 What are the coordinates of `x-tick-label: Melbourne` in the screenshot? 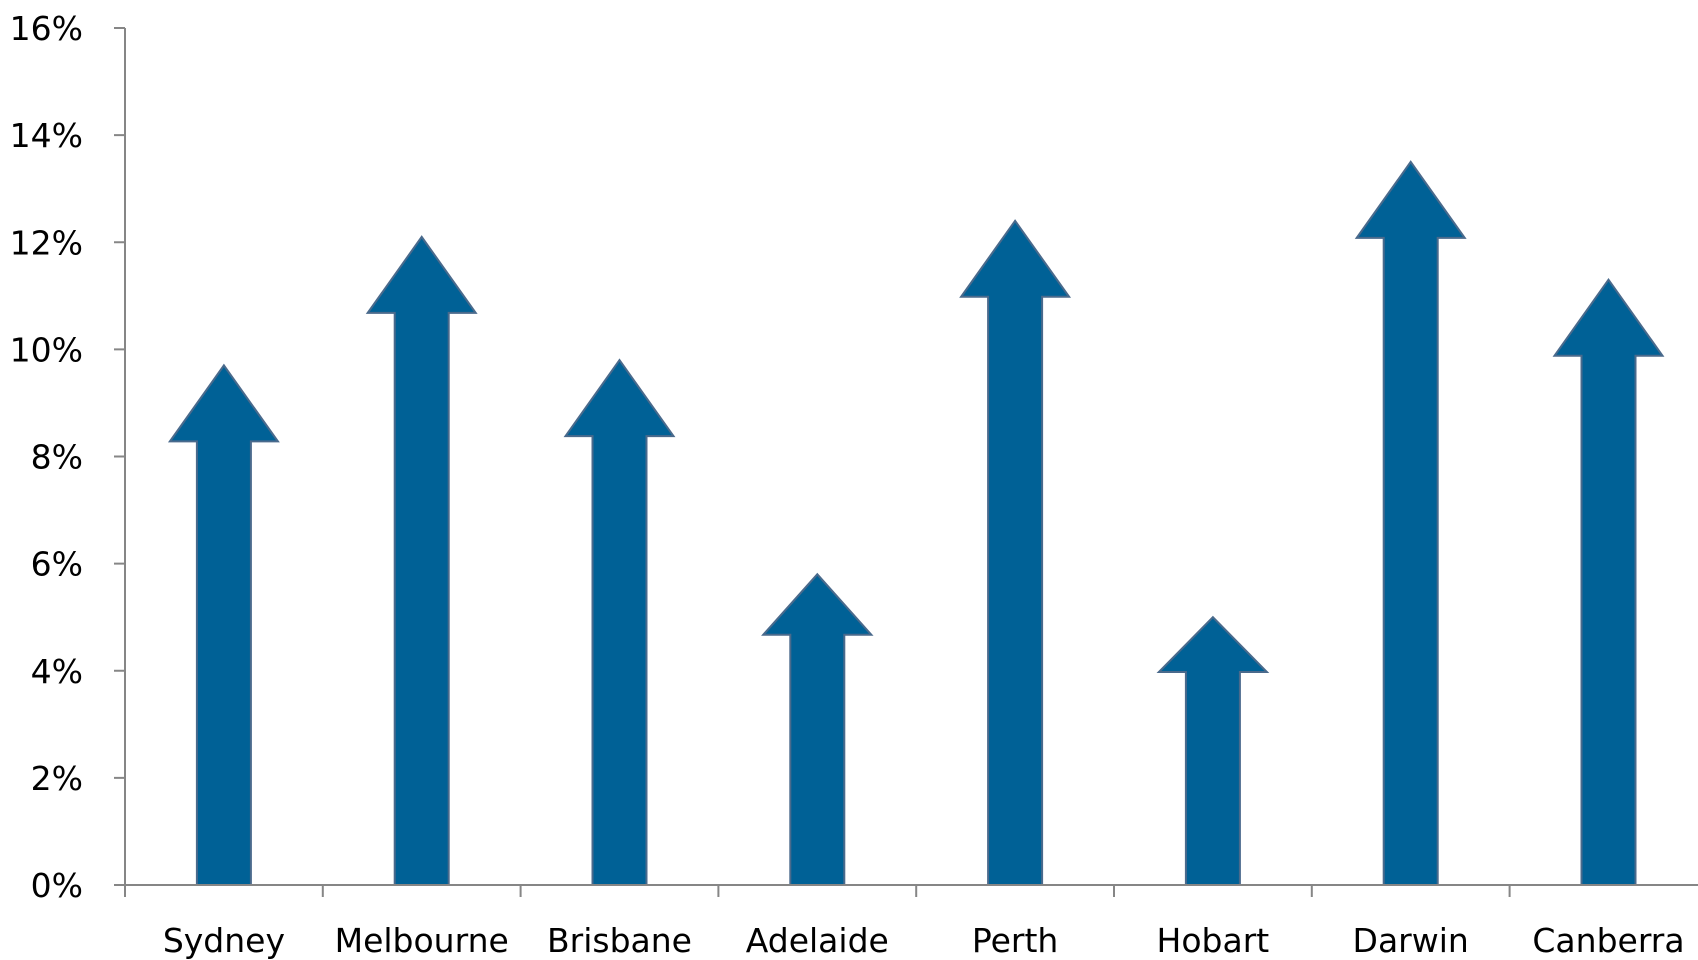 It's located at (422, 940).